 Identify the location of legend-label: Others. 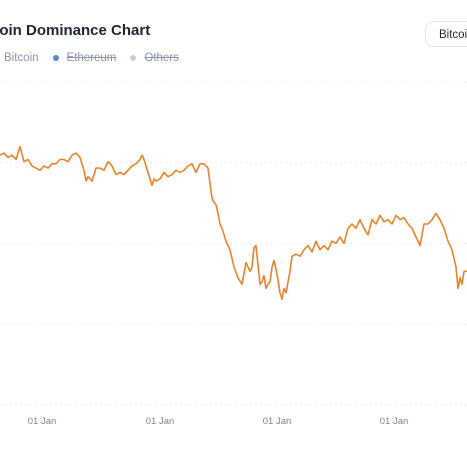
(161, 58).